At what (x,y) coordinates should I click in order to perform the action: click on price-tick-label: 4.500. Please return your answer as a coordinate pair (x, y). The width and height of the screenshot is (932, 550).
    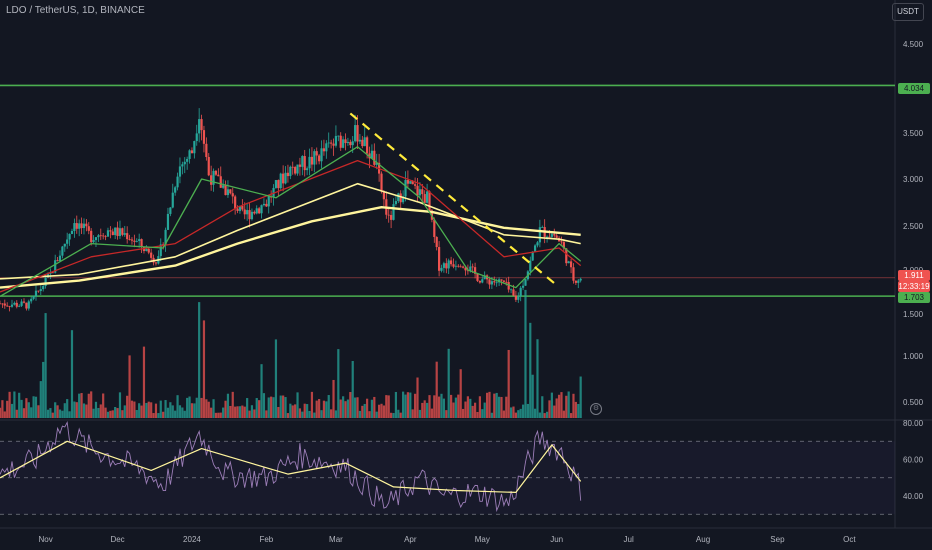
    Looking at the image, I should click on (913, 44).